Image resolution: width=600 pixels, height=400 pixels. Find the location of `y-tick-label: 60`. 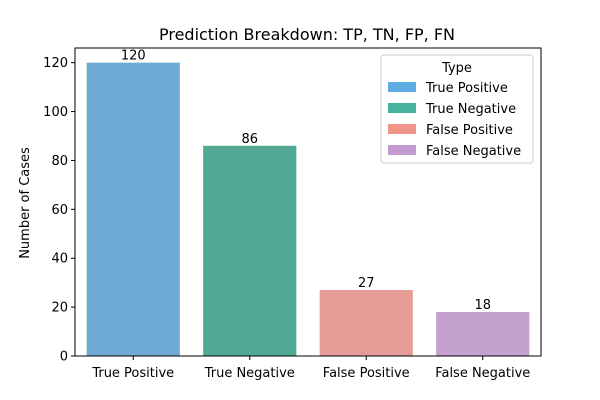

y-tick-label: 60 is located at coordinates (59, 210).